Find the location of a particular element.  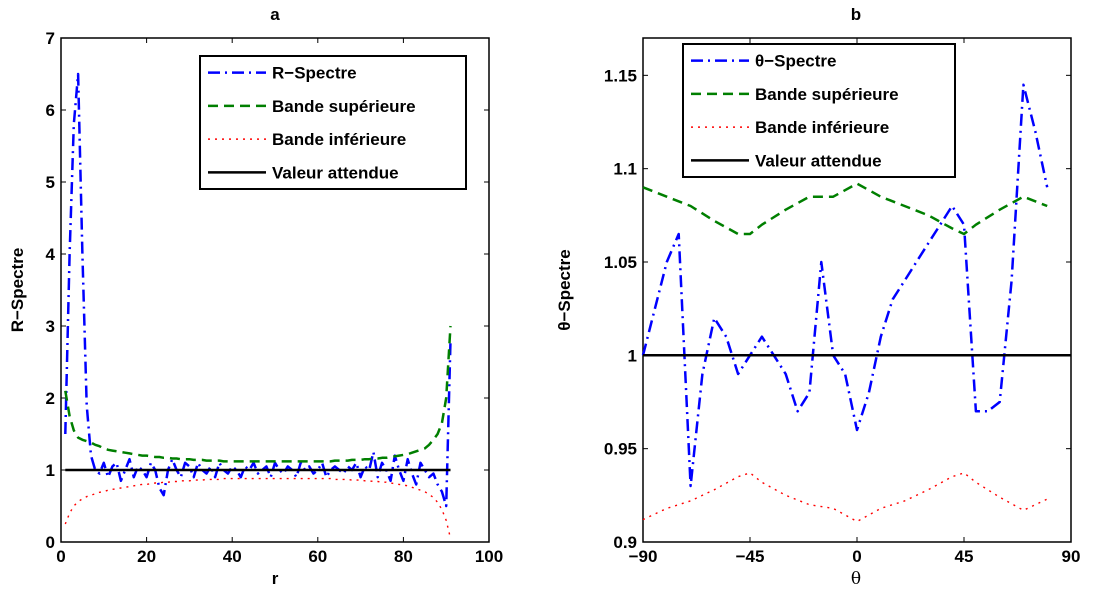

y-tick-label: 1.1 is located at coordinates (625, 169).